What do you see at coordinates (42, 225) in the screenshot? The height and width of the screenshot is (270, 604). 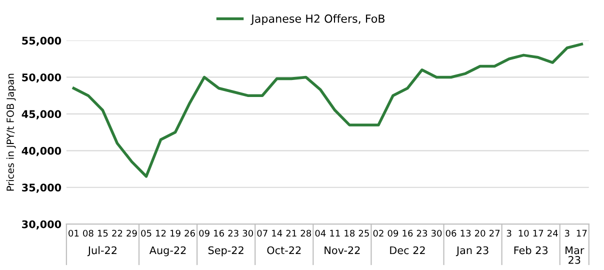 I see `y-tick-label: 30,000` at bounding box center [42, 225].